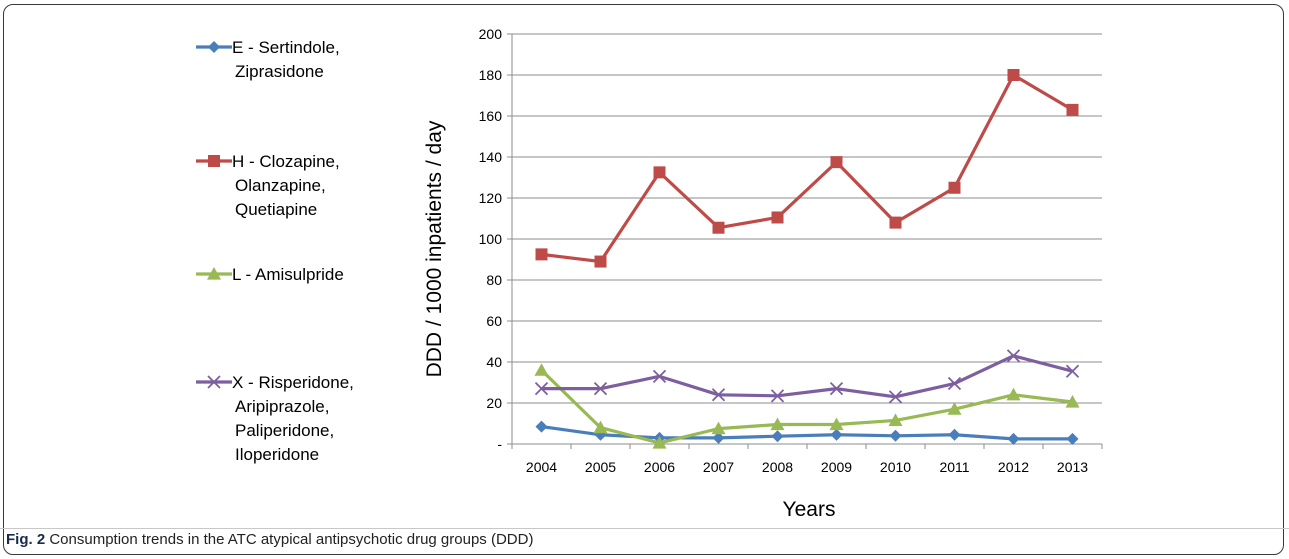 This screenshot has width=1289, height=559. Describe the element at coordinates (494, 362) in the screenshot. I see `y-tick-label: 40` at that location.